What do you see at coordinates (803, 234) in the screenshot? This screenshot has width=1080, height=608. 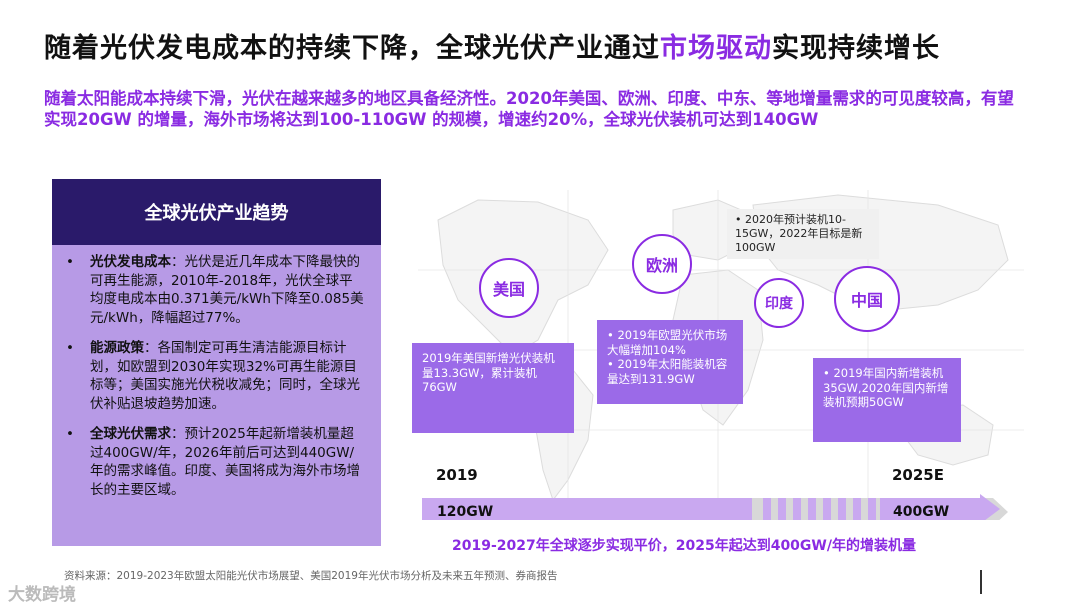 I see `note-india: • 2020年预计装机10-15GW，2022年目标是新100GW` at bounding box center [803, 234].